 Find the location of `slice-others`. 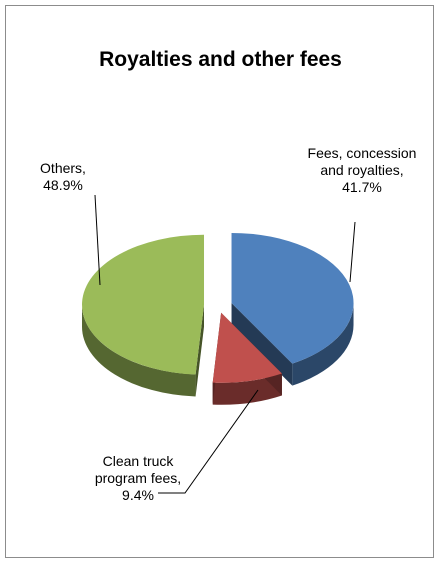

slice-others is located at coordinates (143, 304).